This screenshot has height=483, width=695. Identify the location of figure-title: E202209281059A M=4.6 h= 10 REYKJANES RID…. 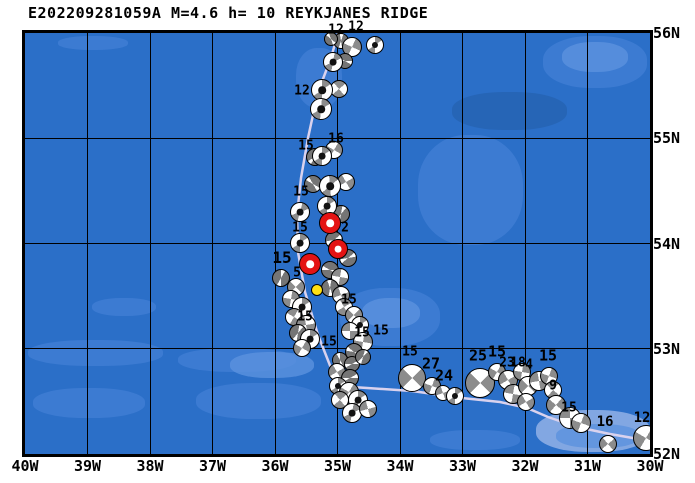
(228, 13).